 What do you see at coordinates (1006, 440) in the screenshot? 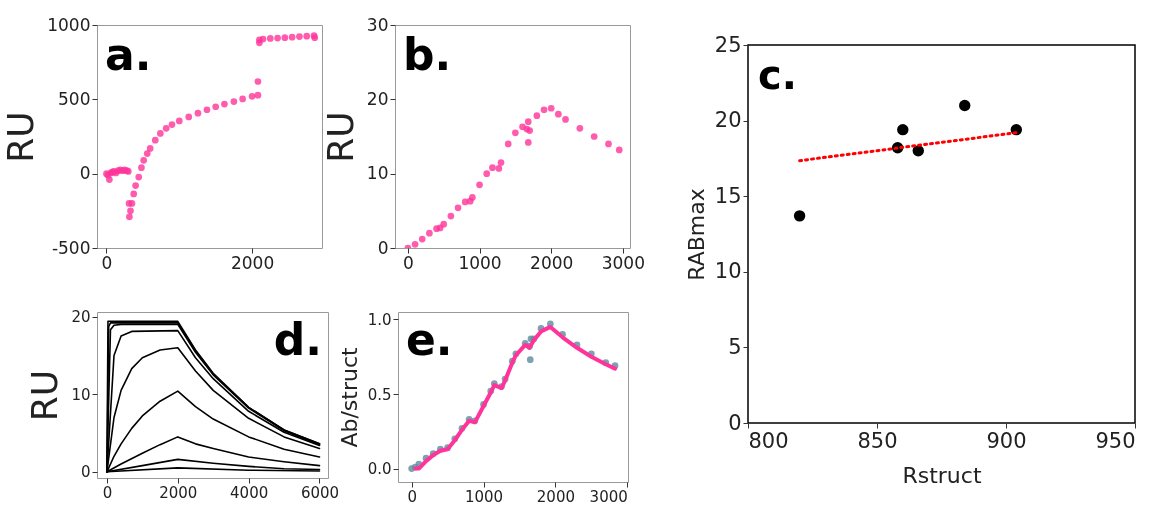
I see `x-tick-label: 900` at bounding box center [1006, 440].